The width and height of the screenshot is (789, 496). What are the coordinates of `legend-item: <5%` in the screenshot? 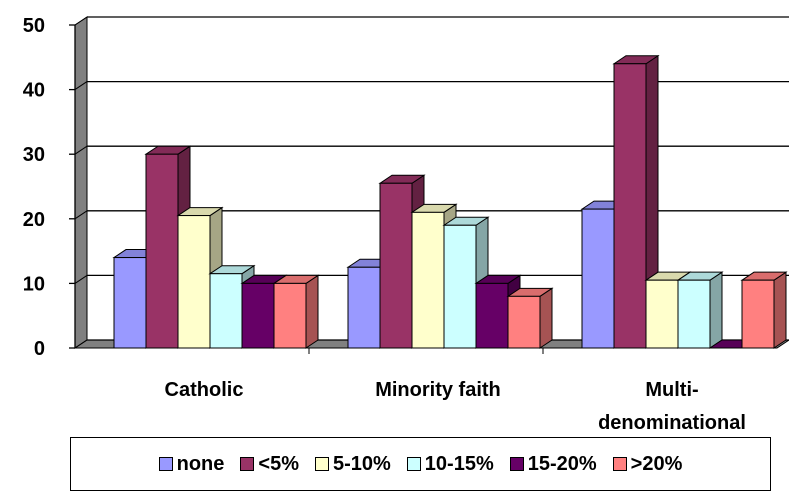 It's located at (269, 464).